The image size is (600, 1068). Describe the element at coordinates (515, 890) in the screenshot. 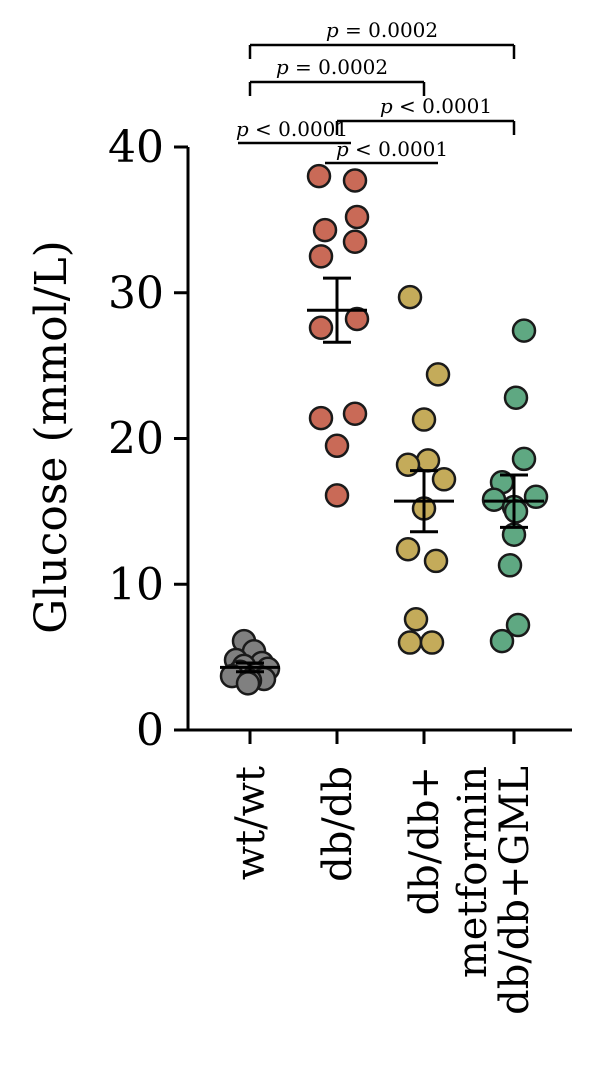

I see `x-category-label: db/db+GML` at that location.